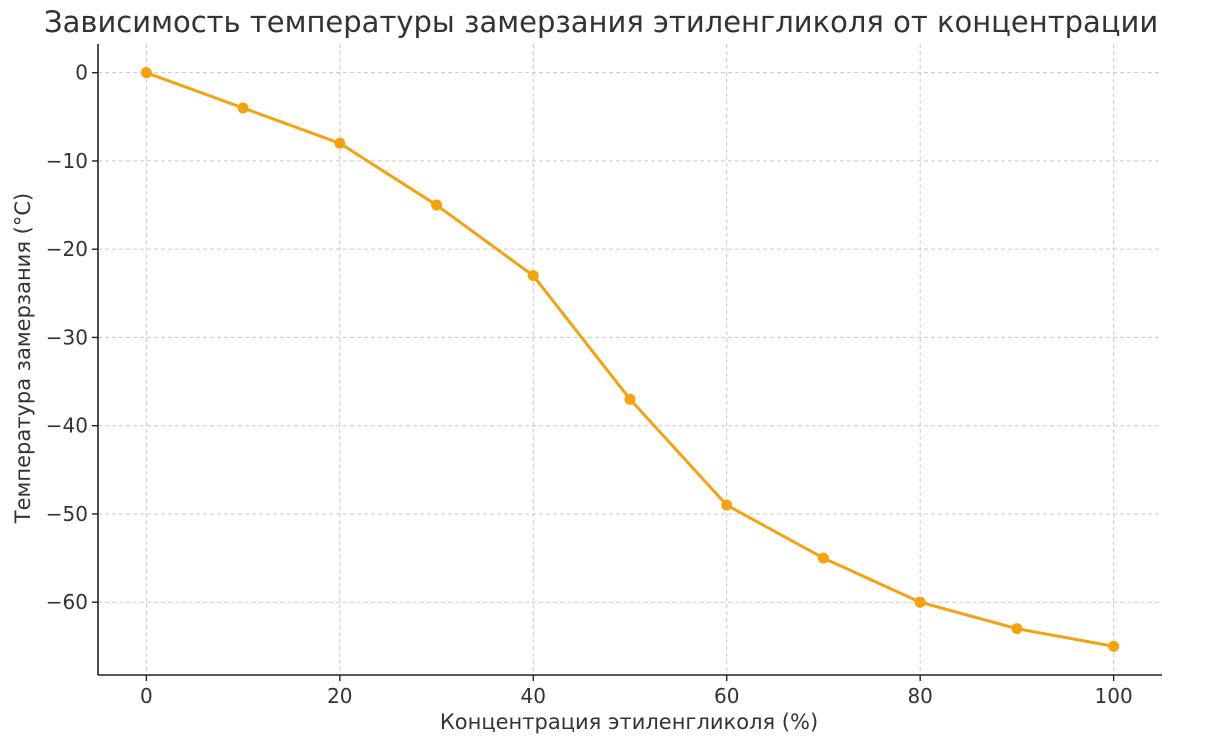 The height and width of the screenshot is (750, 1218). I want to click on x-tick-label: 100, so click(1114, 696).